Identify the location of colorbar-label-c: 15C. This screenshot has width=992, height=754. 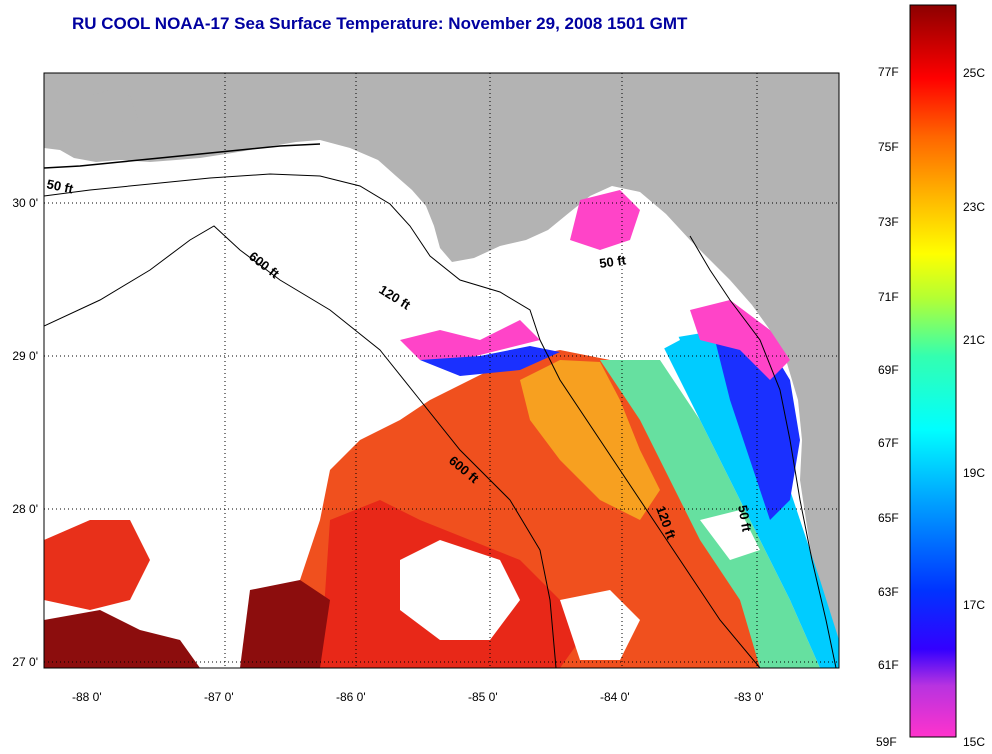
(974, 742).